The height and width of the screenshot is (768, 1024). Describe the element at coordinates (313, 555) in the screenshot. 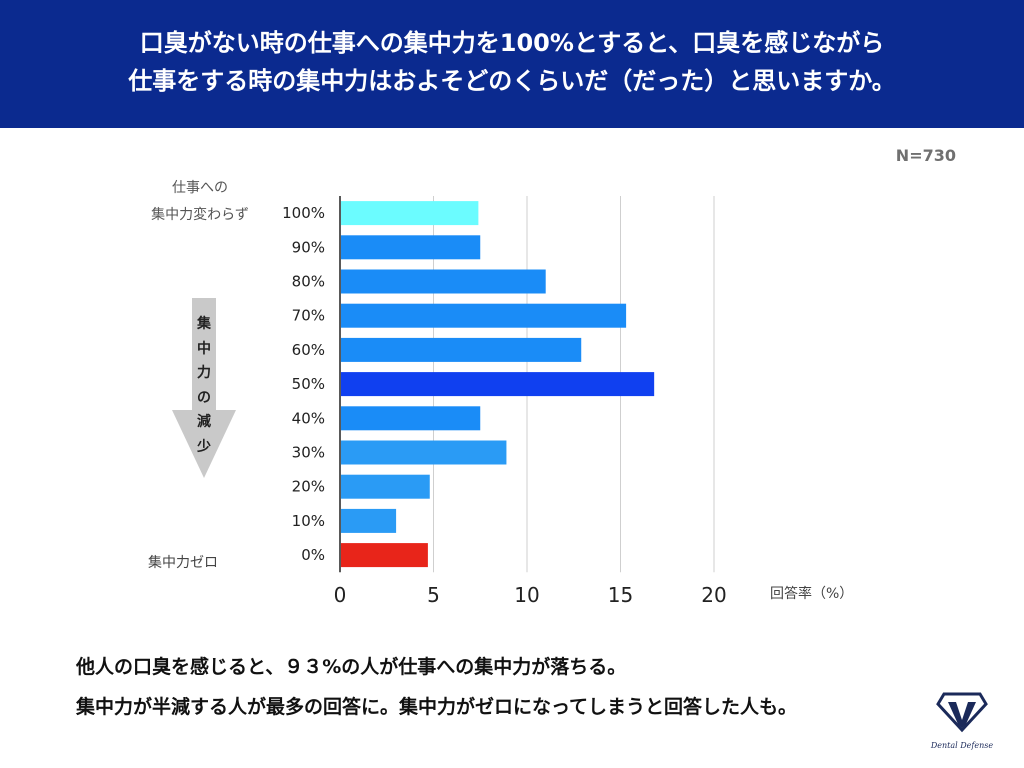

I see `category-label: 0%` at that location.